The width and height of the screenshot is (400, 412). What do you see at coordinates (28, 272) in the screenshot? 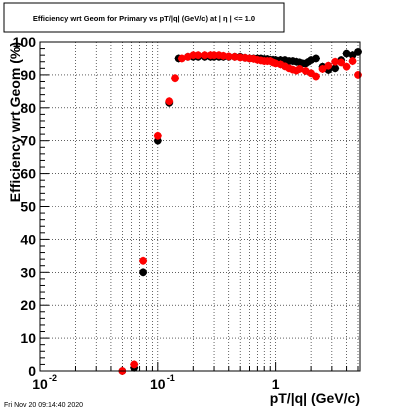
I see `y-tick-label: 30` at bounding box center [28, 272].